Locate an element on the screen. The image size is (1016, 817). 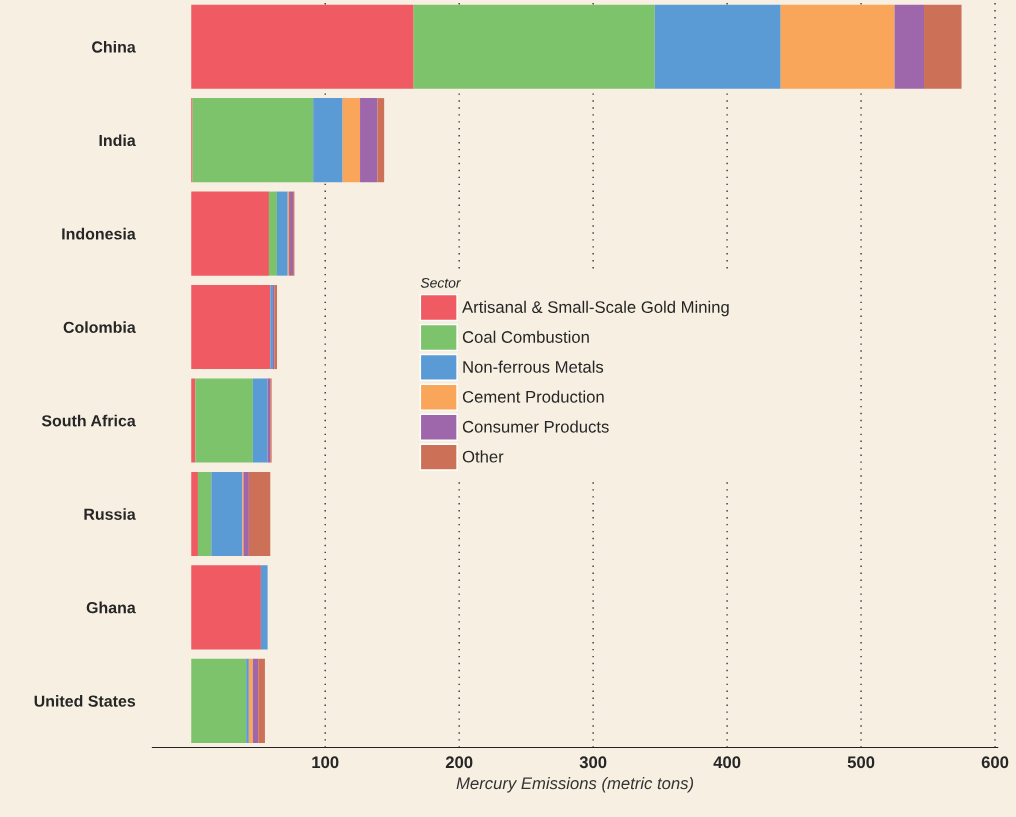
x-tick-label: 400 is located at coordinates (727, 762).